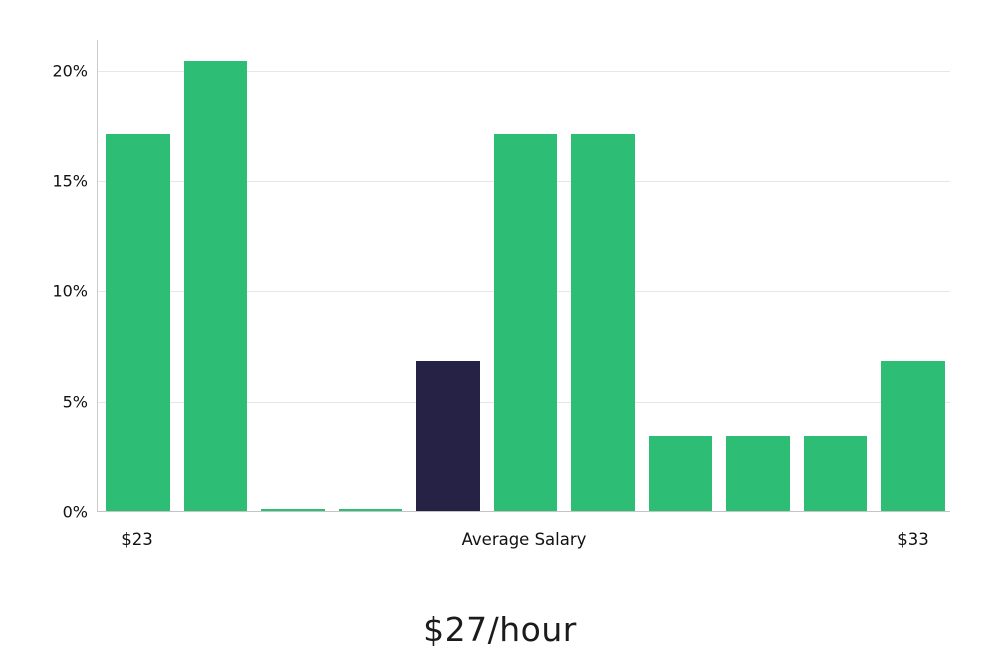  Describe the element at coordinates (70, 181) in the screenshot. I see `y-tick-label: 15%` at that location.